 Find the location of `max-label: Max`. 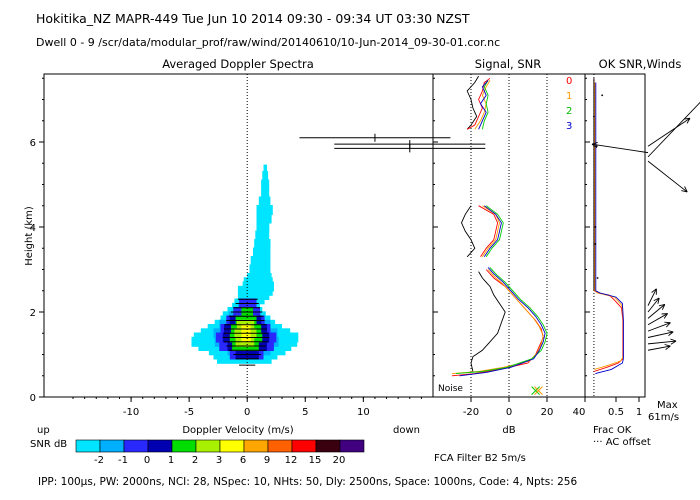

max-label: Max is located at coordinates (667, 405).